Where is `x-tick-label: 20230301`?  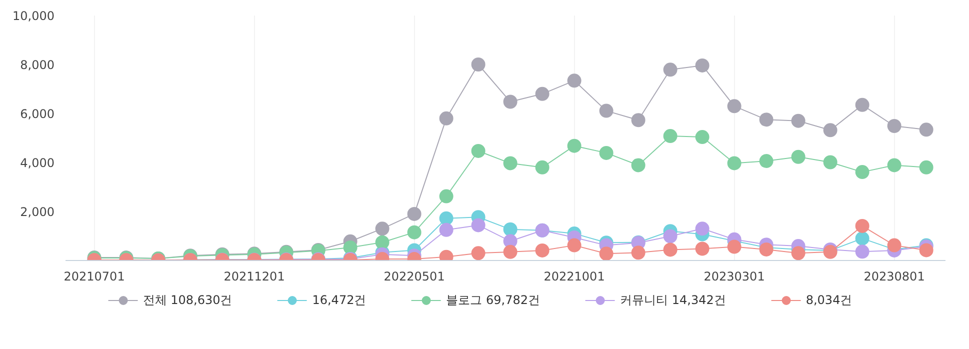 x-tick-label: 20230301 is located at coordinates (734, 277).